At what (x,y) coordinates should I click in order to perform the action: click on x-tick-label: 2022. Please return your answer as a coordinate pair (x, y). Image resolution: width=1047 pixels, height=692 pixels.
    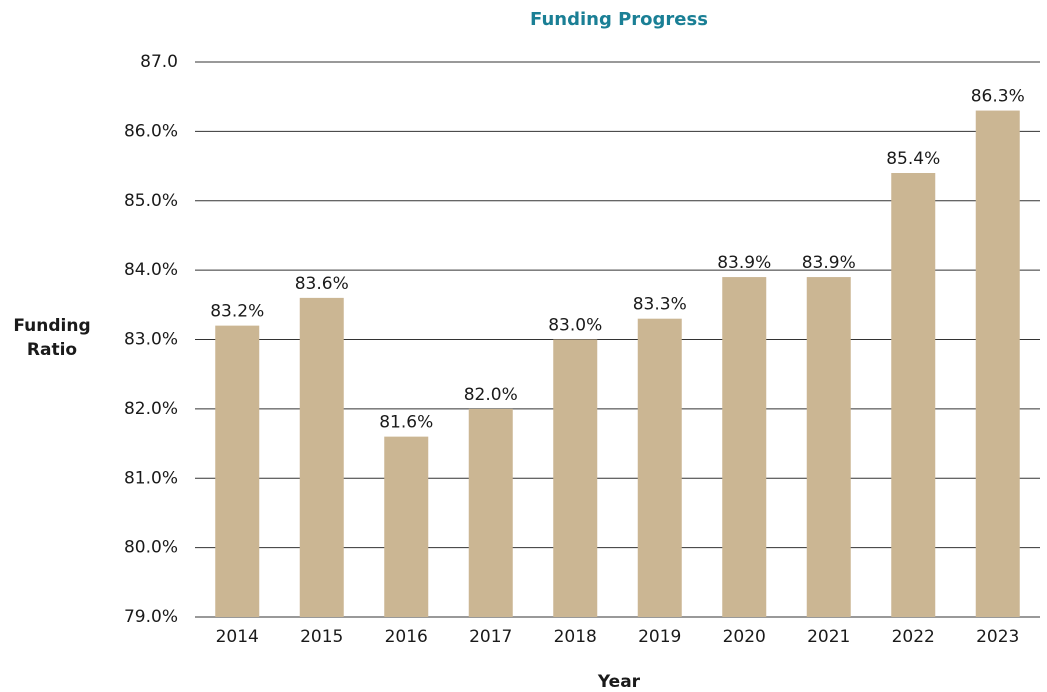
    Looking at the image, I should click on (913, 637).